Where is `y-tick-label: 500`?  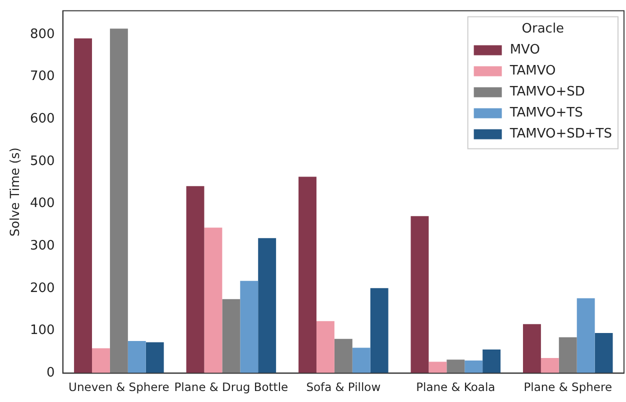 y-tick-label: 500 is located at coordinates (42, 161).